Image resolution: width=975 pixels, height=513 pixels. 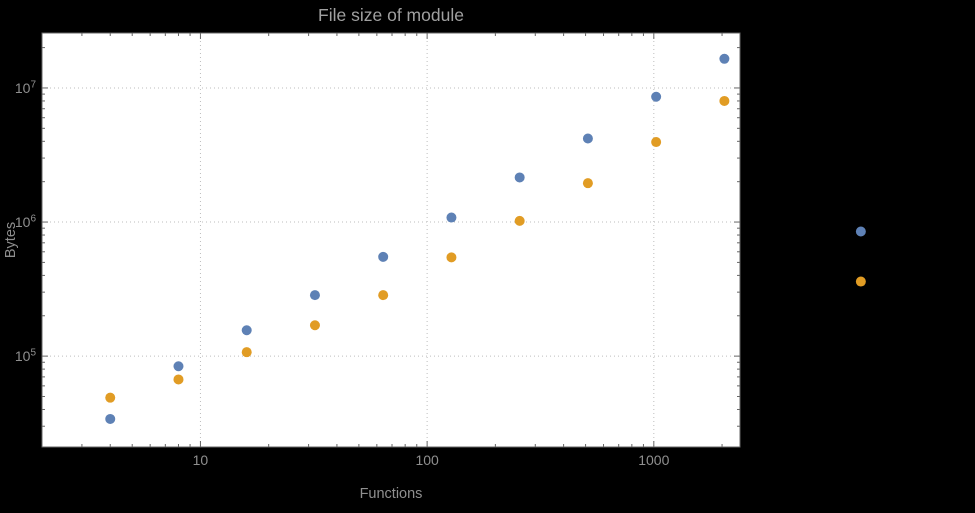 I want to click on chart-title: File size of module, so click(x=391, y=15).